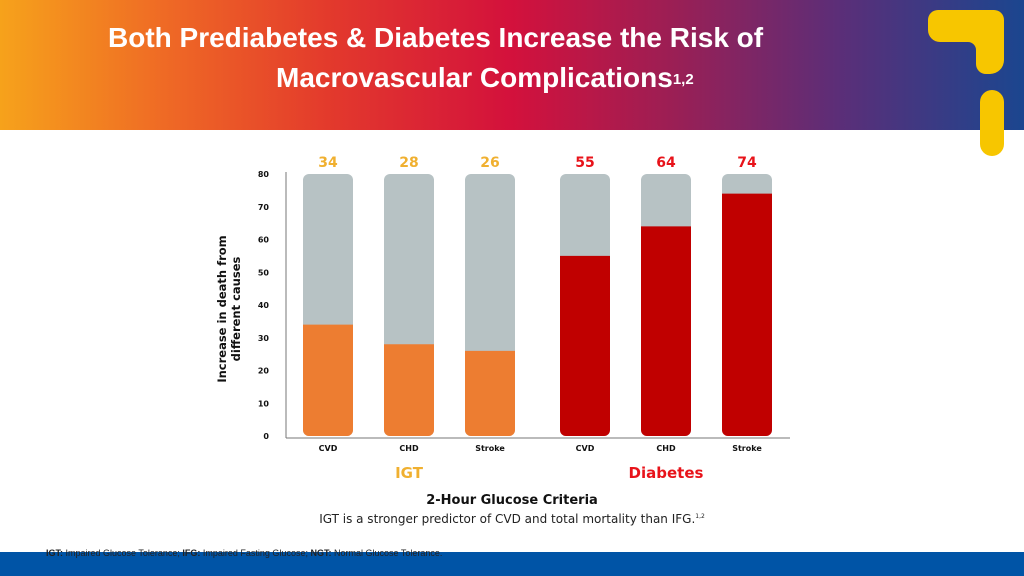 The width and height of the screenshot is (1024, 576). What do you see at coordinates (328, 163) in the screenshot?
I see `value-label: 34` at bounding box center [328, 163].